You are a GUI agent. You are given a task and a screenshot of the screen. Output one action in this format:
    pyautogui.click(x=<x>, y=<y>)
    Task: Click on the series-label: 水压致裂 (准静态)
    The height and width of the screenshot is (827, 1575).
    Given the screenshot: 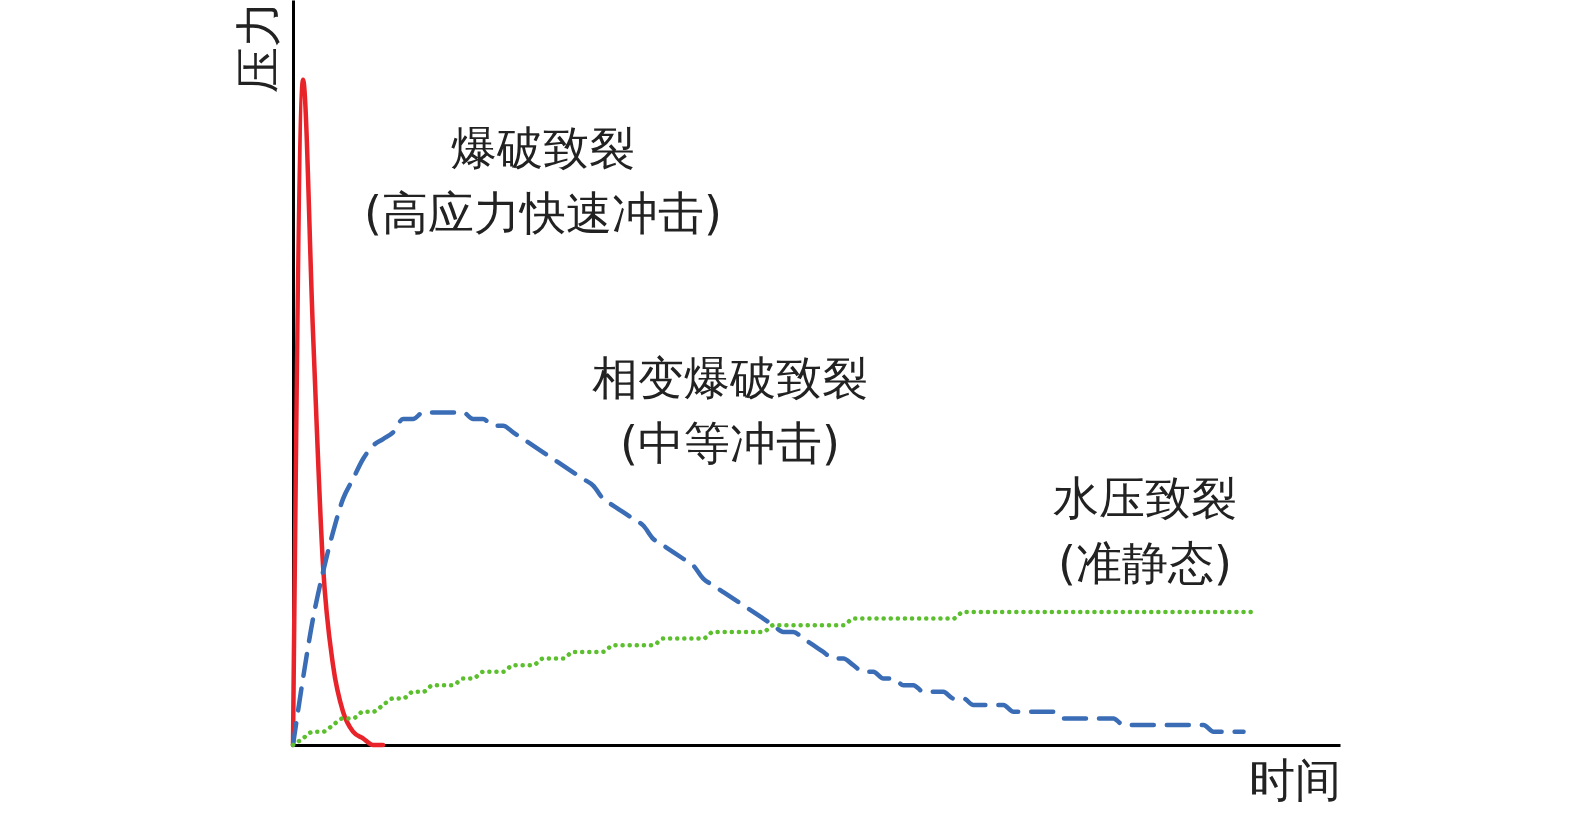 What is the action you would take?
    pyautogui.click(x=1145, y=530)
    